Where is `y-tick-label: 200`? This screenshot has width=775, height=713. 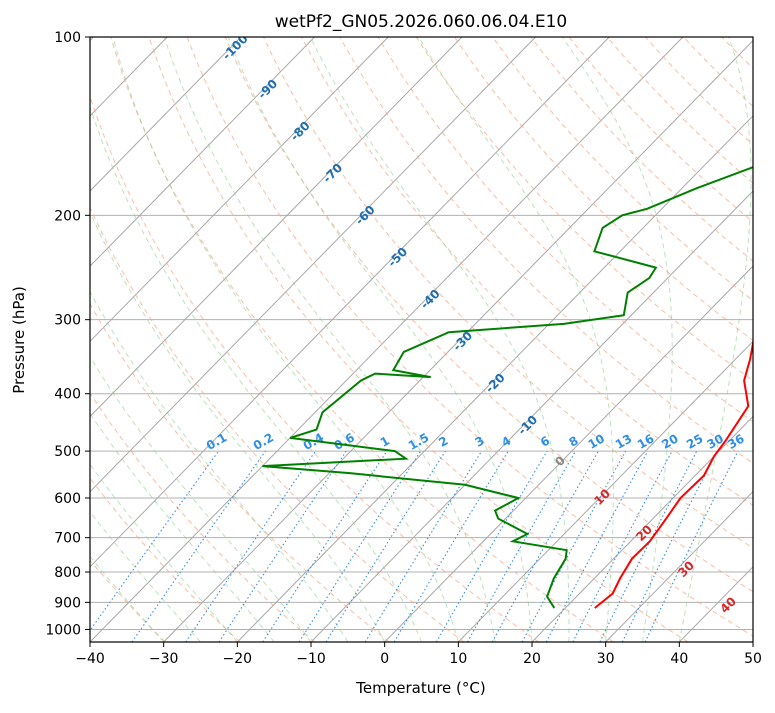
y-tick-label: 200 is located at coordinates (67, 216).